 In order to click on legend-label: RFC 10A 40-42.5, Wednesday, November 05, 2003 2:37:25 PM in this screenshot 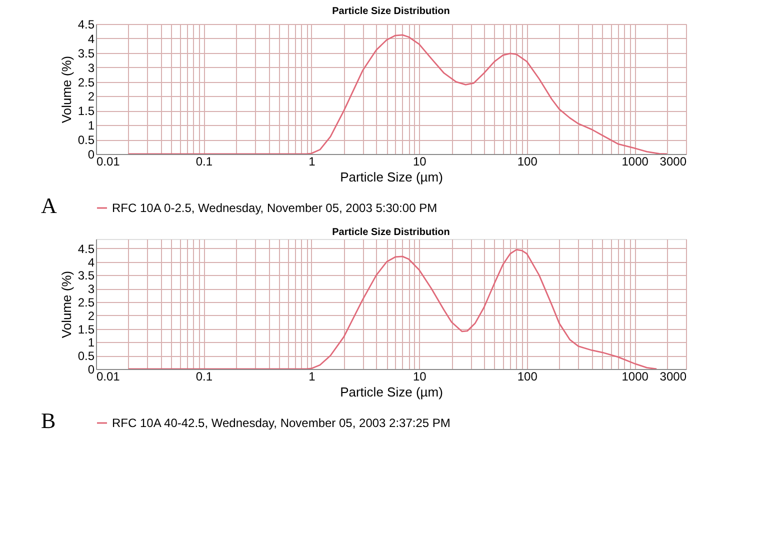, I will do `click(281, 423)`.